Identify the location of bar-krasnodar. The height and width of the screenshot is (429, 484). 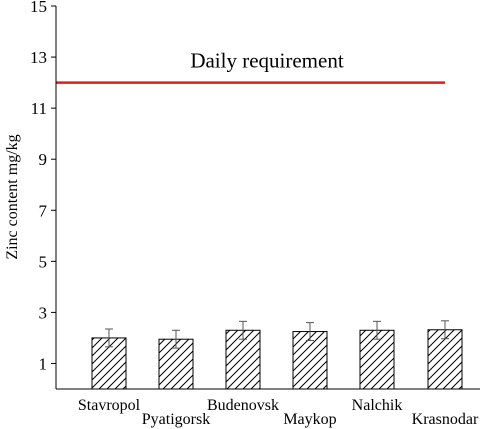
(445, 359).